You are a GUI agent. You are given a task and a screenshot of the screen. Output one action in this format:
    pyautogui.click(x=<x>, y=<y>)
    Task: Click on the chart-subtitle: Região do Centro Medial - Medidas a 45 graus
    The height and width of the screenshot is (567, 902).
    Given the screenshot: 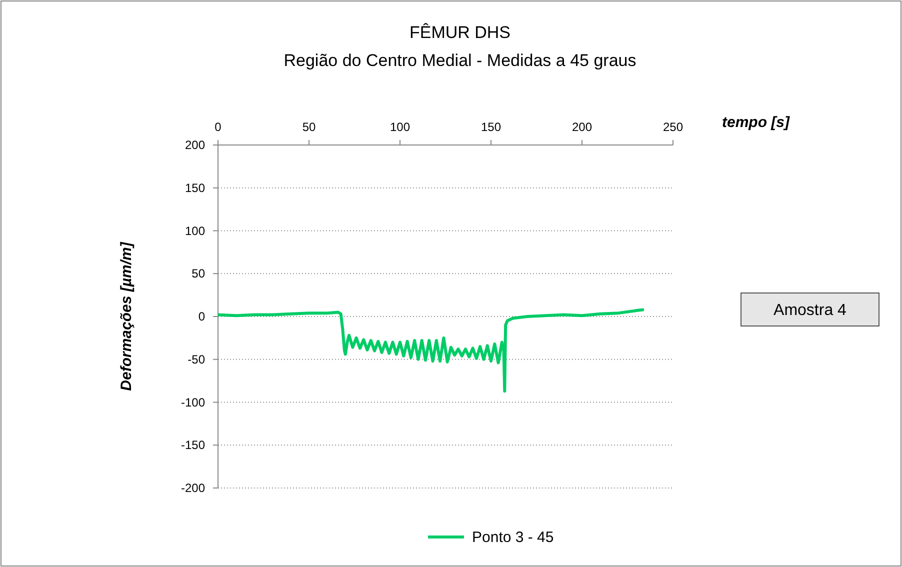 What is the action you would take?
    pyautogui.click(x=460, y=60)
    